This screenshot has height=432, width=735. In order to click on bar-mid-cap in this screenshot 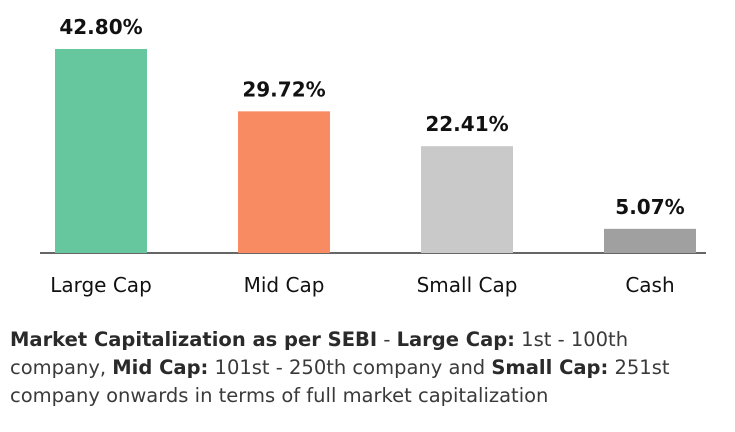, I will do `click(284, 182)`.